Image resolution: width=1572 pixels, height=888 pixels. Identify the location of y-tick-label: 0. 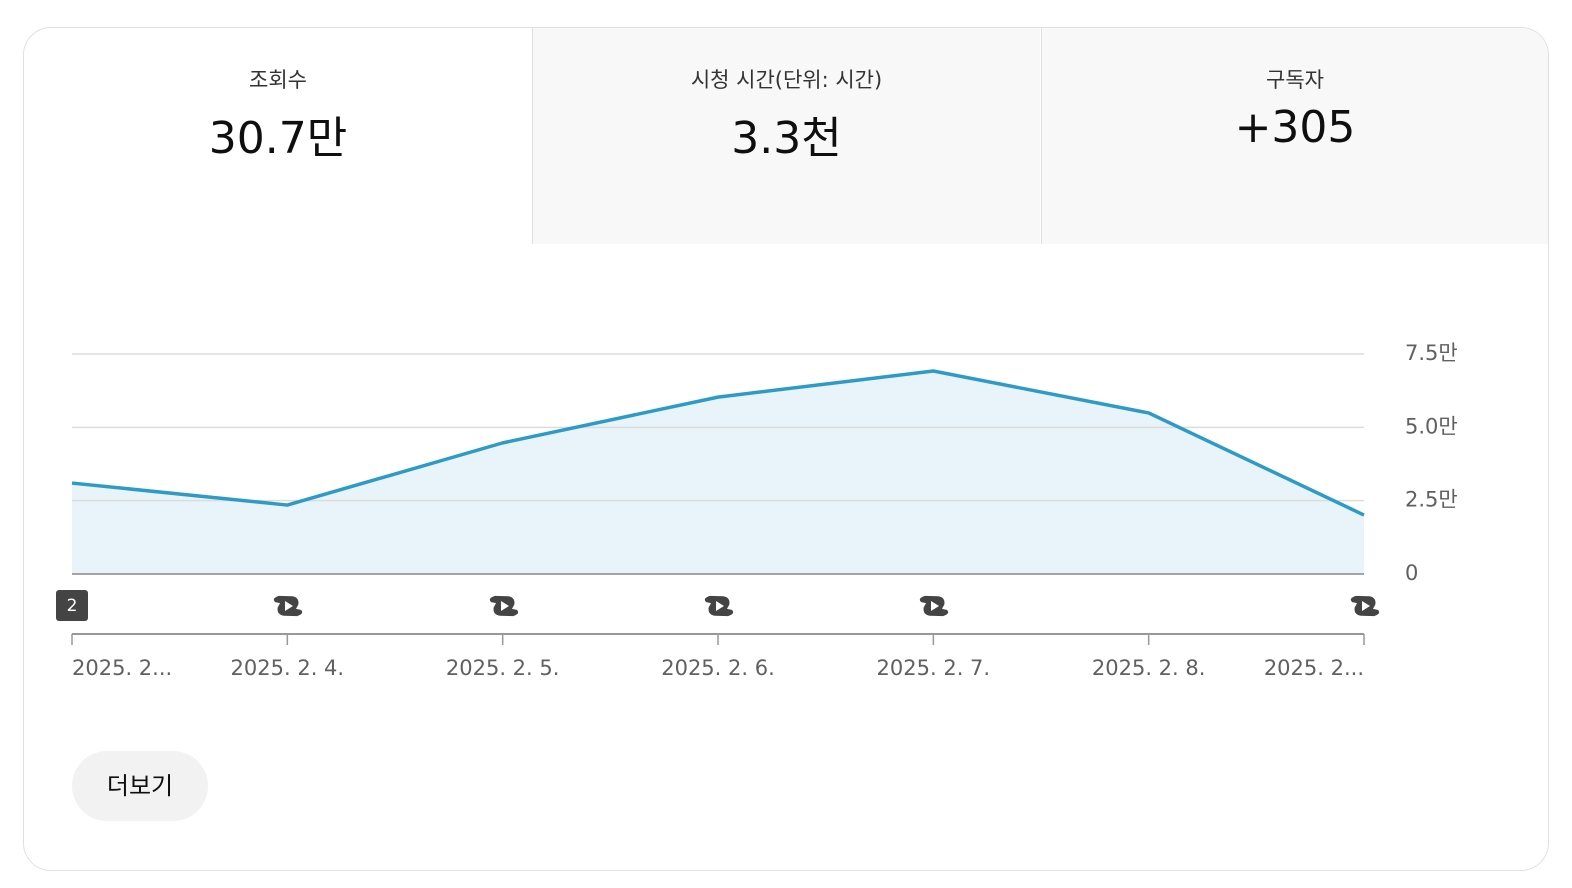
(1411, 573).